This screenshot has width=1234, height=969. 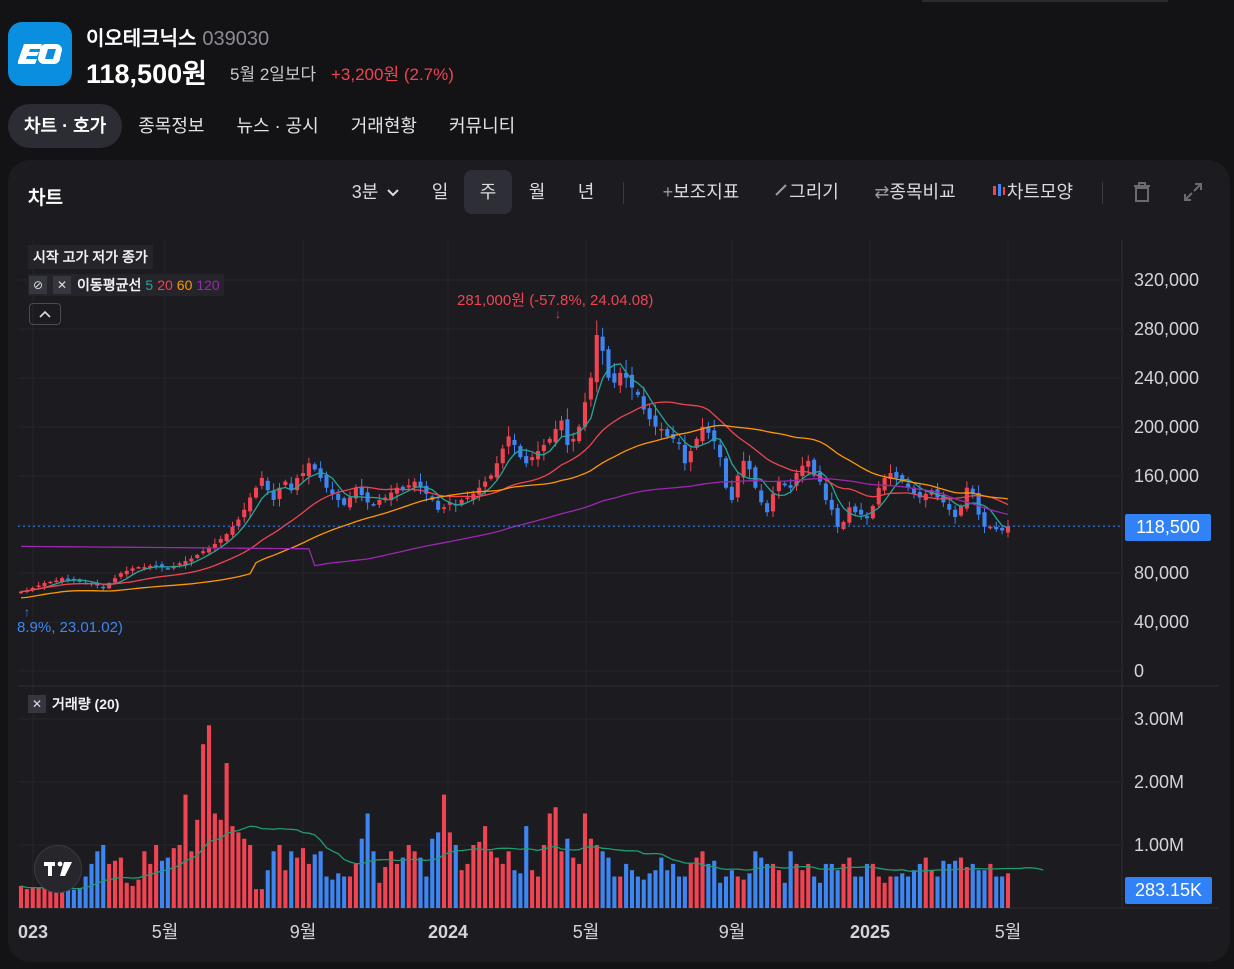 I want to click on eo-logo-icon, so click(x=40, y=54).